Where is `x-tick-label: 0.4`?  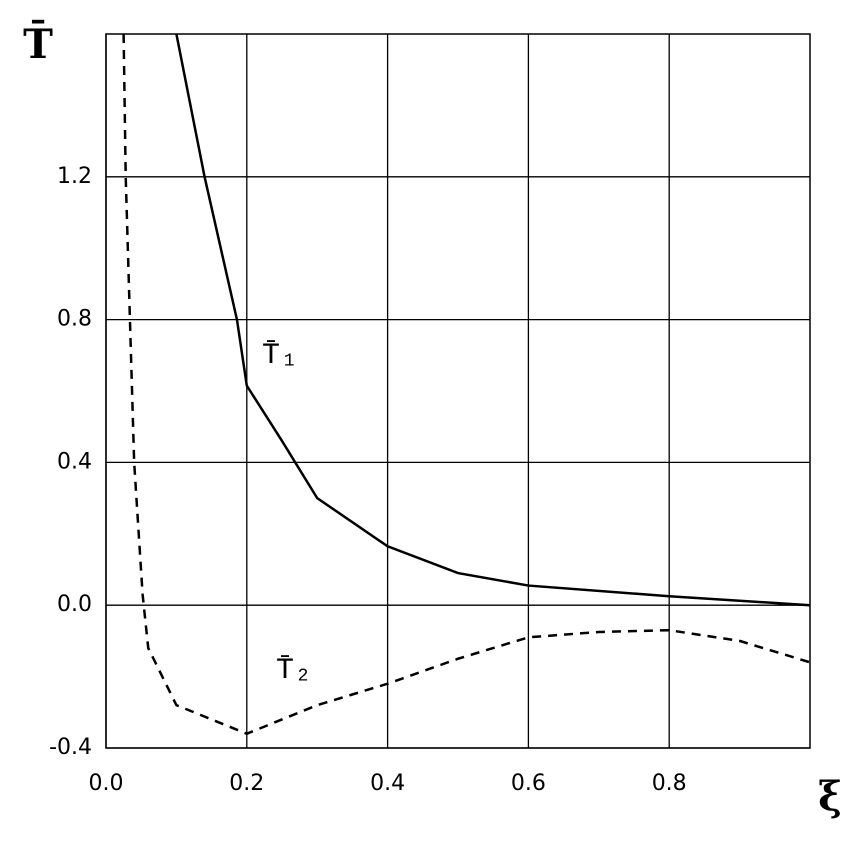
x-tick-label: 0.4 is located at coordinates (387, 783).